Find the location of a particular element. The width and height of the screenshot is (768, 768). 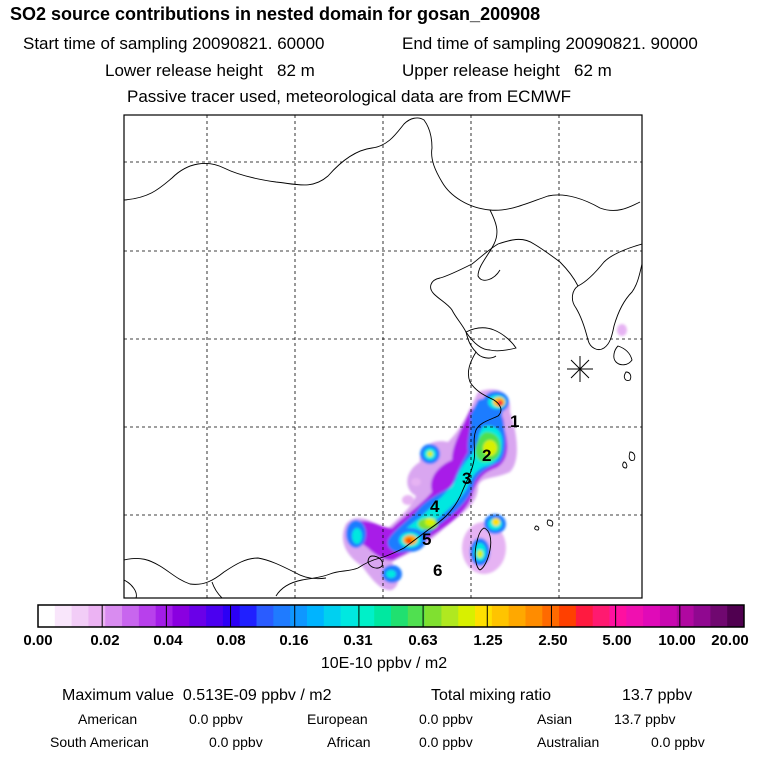

end-time-label: End time of sampling 20090821. 90000 is located at coordinates (550, 43).